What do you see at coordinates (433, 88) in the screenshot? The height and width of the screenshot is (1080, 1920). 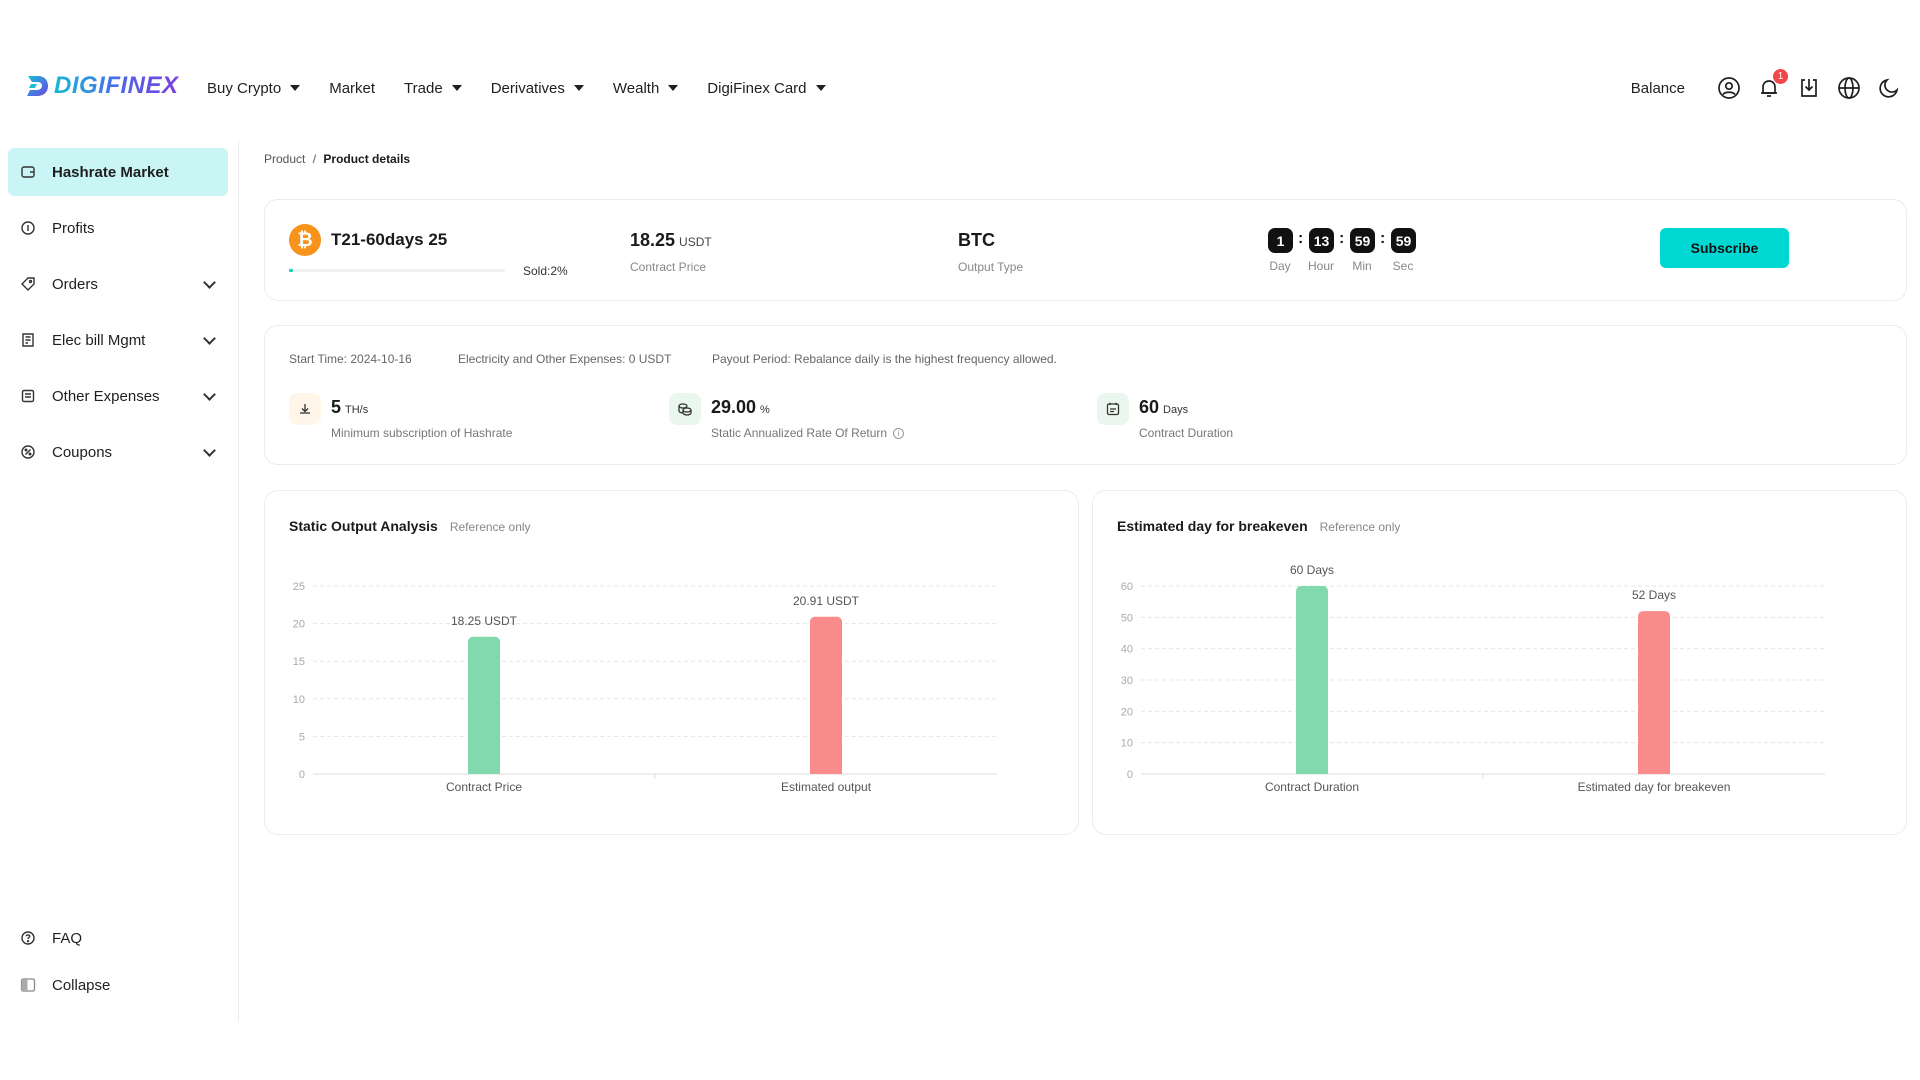 I see `nav-trade: Trade` at bounding box center [433, 88].